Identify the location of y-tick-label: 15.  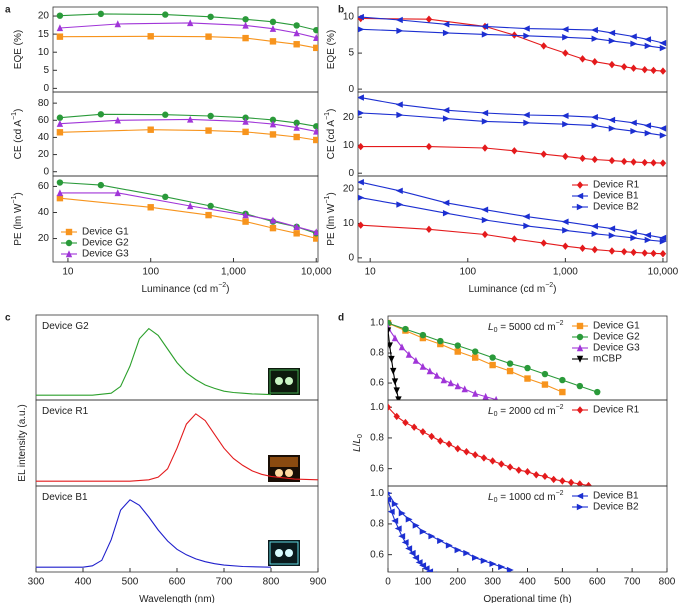
(44, 34).